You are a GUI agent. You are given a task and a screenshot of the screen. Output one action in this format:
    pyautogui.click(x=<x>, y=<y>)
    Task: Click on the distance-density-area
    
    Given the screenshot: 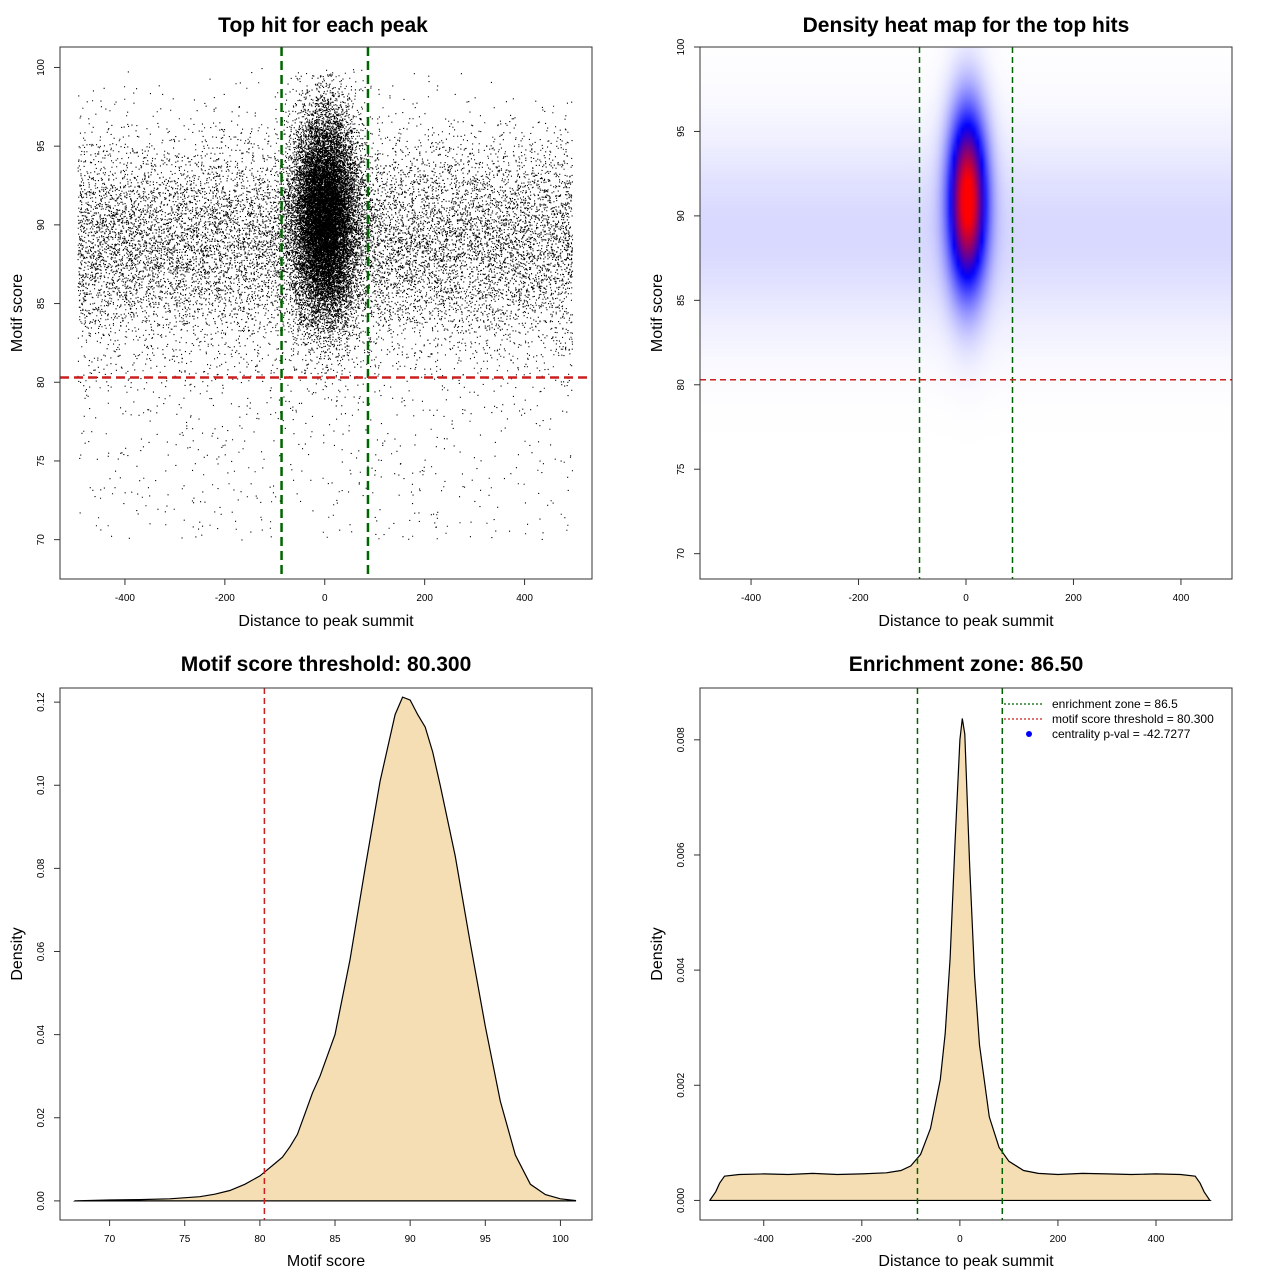 What is the action you would take?
    pyautogui.click(x=960, y=960)
    